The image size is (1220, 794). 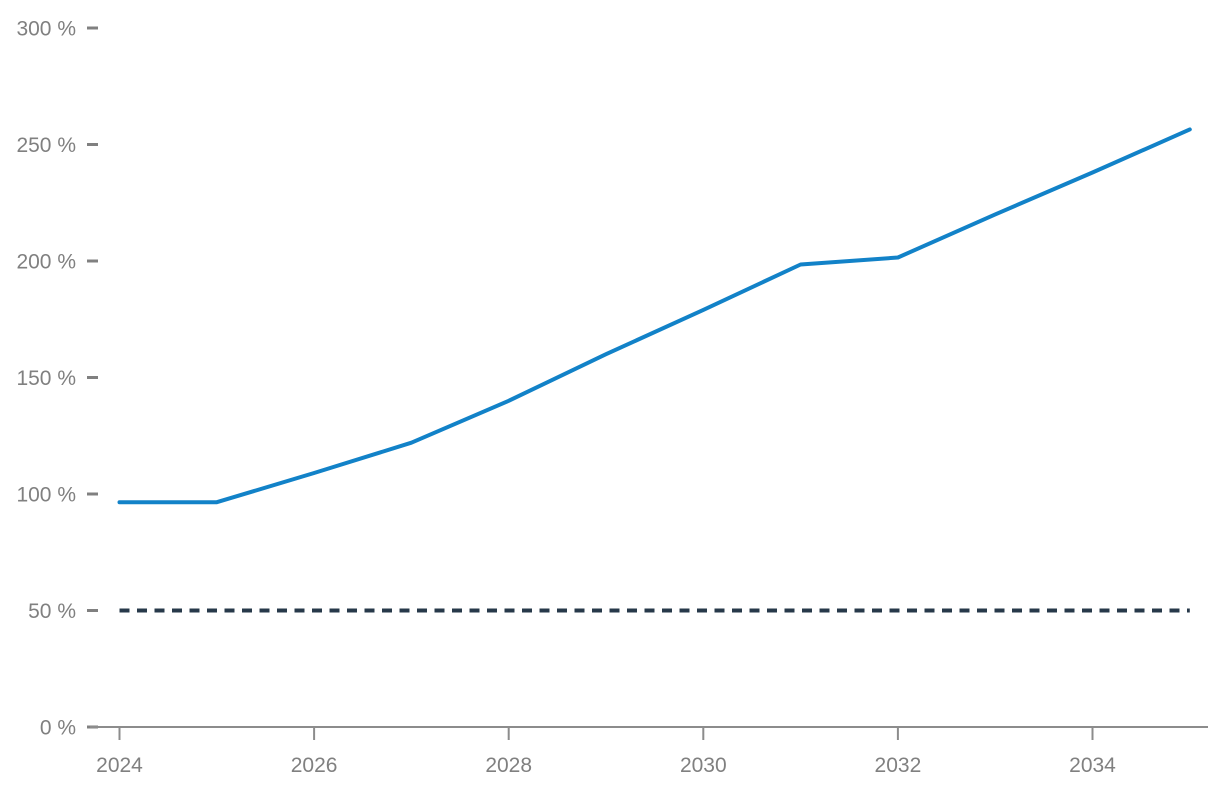 What do you see at coordinates (703, 765) in the screenshot?
I see `x-tick-label: 2030` at bounding box center [703, 765].